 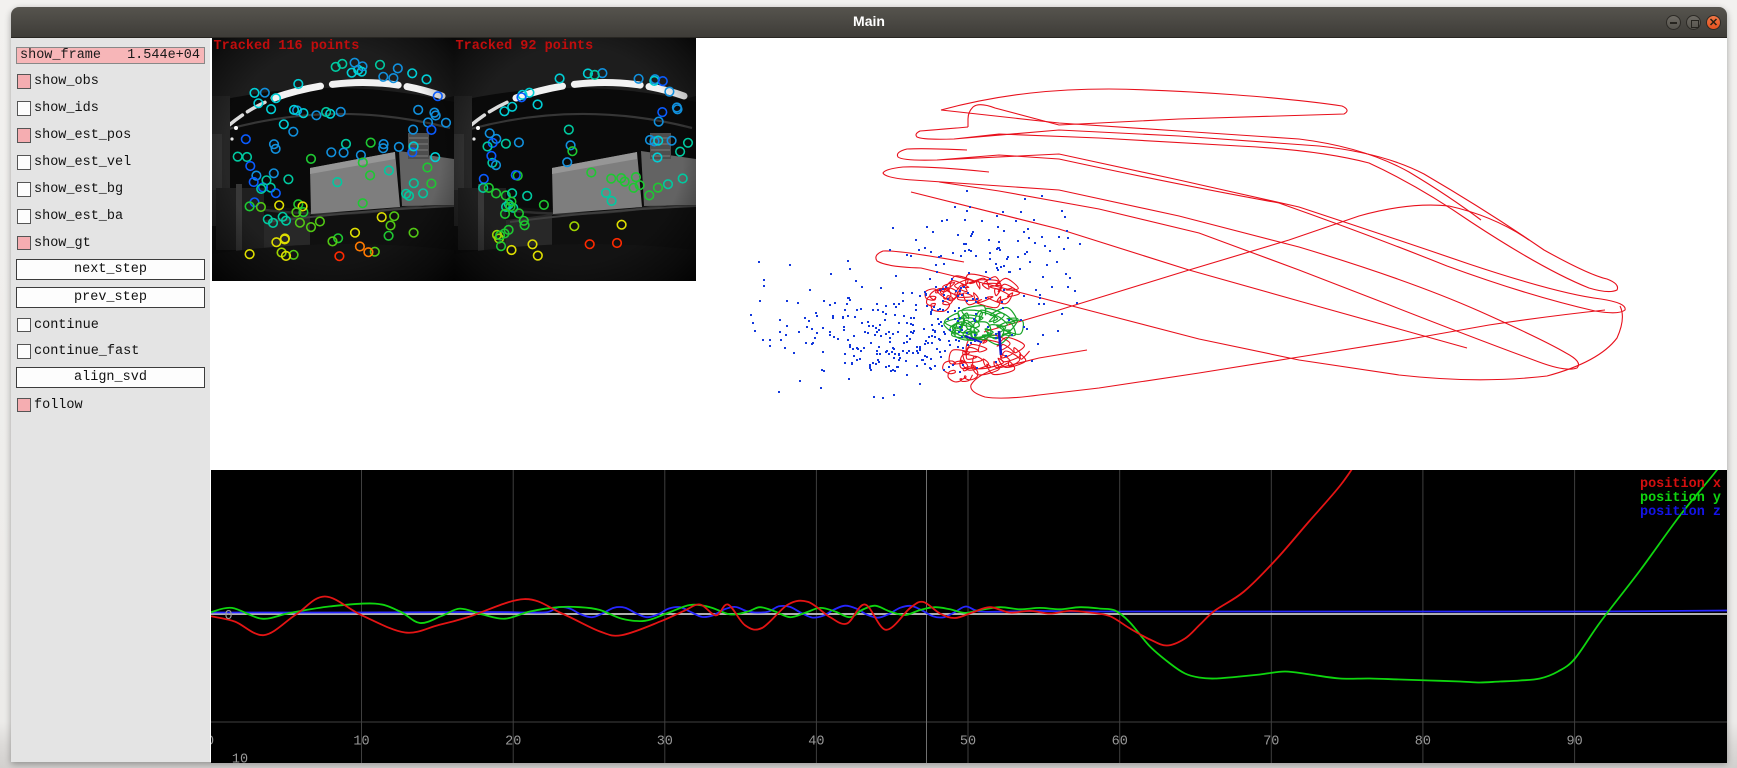 I want to click on svg-text: 60, so click(x=1120, y=741).